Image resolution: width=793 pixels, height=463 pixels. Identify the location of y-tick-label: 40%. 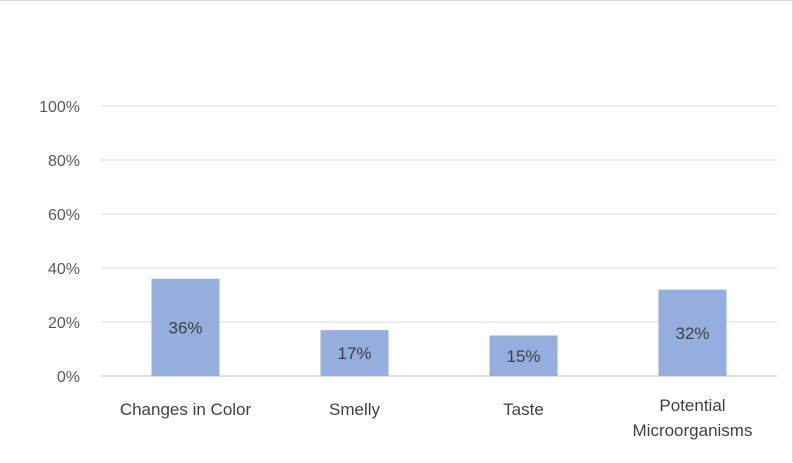
(64, 269).